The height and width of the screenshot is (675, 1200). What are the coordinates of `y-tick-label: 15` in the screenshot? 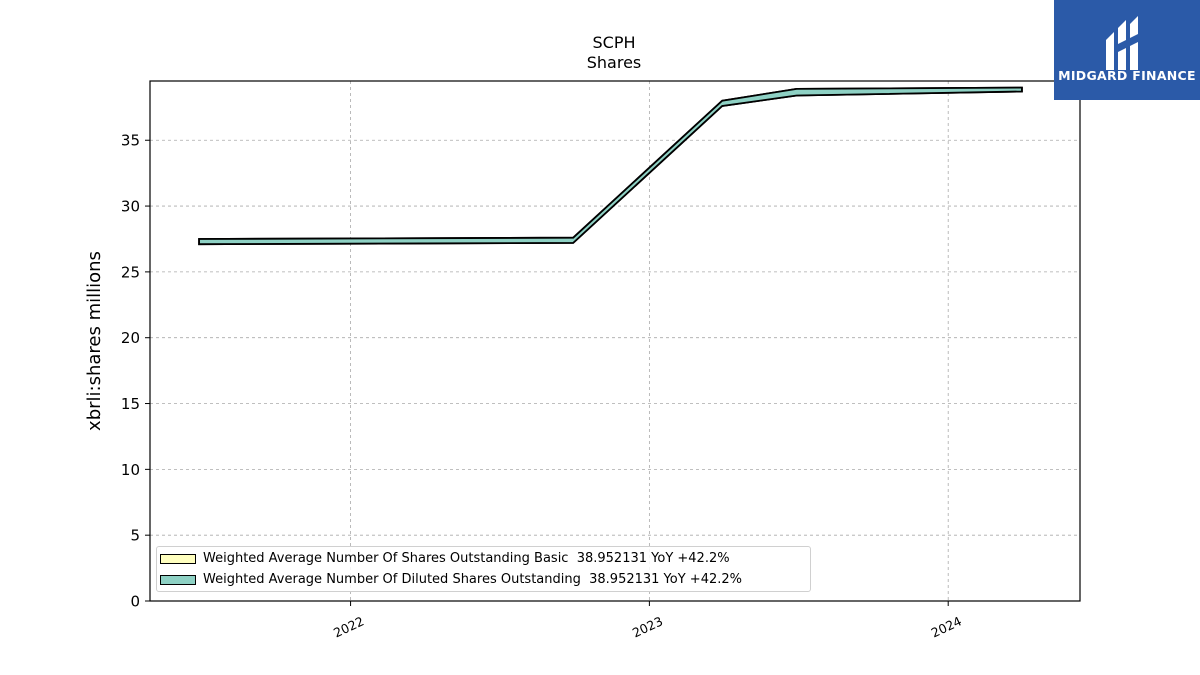 It's located at (130, 404).